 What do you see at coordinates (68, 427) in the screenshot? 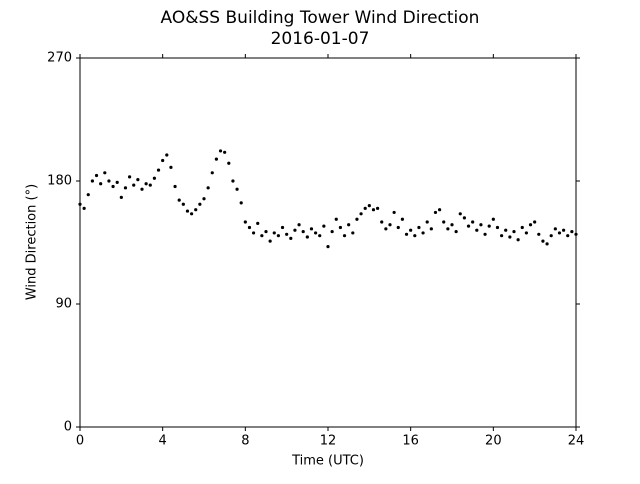
I see `y-tick-label: 0` at bounding box center [68, 427].